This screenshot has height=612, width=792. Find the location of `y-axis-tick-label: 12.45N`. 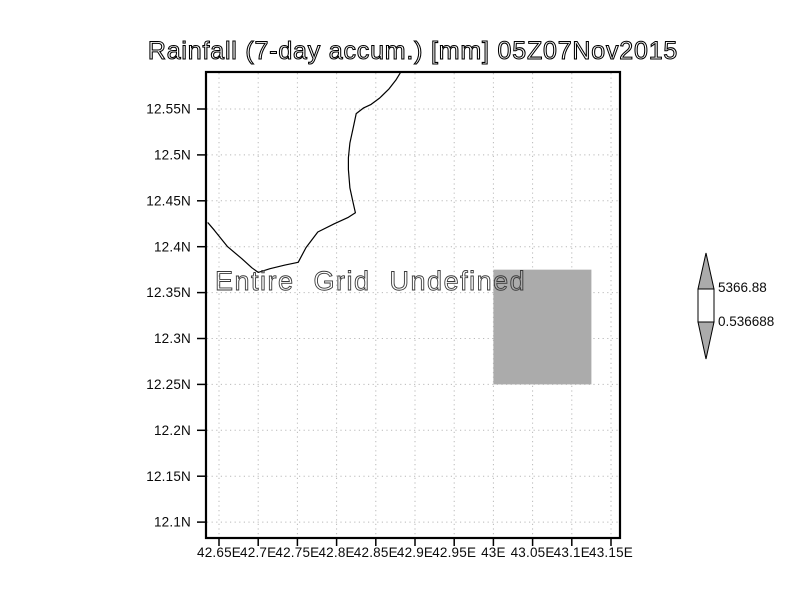

y-axis-tick-label: 12.45N is located at coordinates (168, 200).